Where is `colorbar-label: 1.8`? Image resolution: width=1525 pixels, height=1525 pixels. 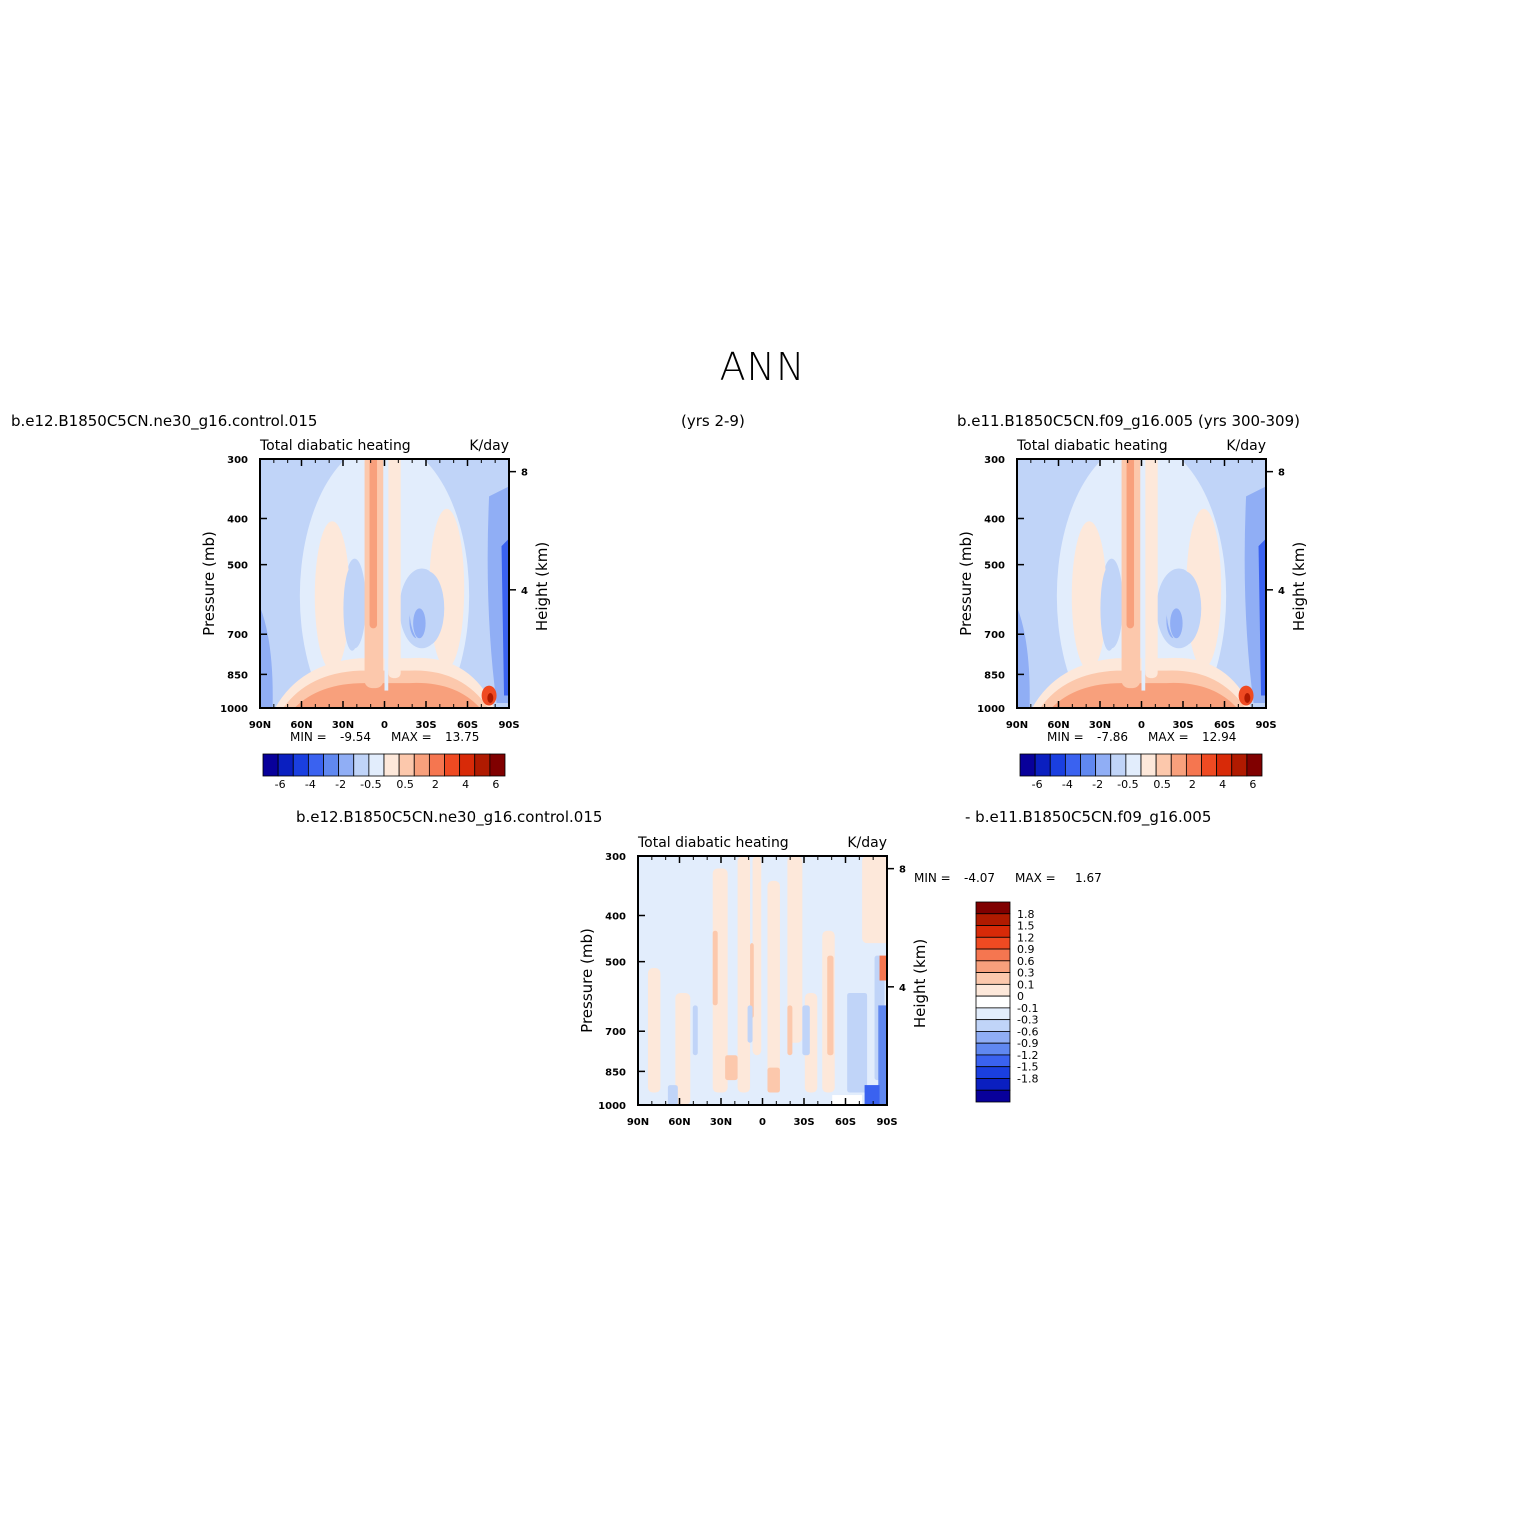 colorbar-label: 1.8 is located at coordinates (1026, 914).